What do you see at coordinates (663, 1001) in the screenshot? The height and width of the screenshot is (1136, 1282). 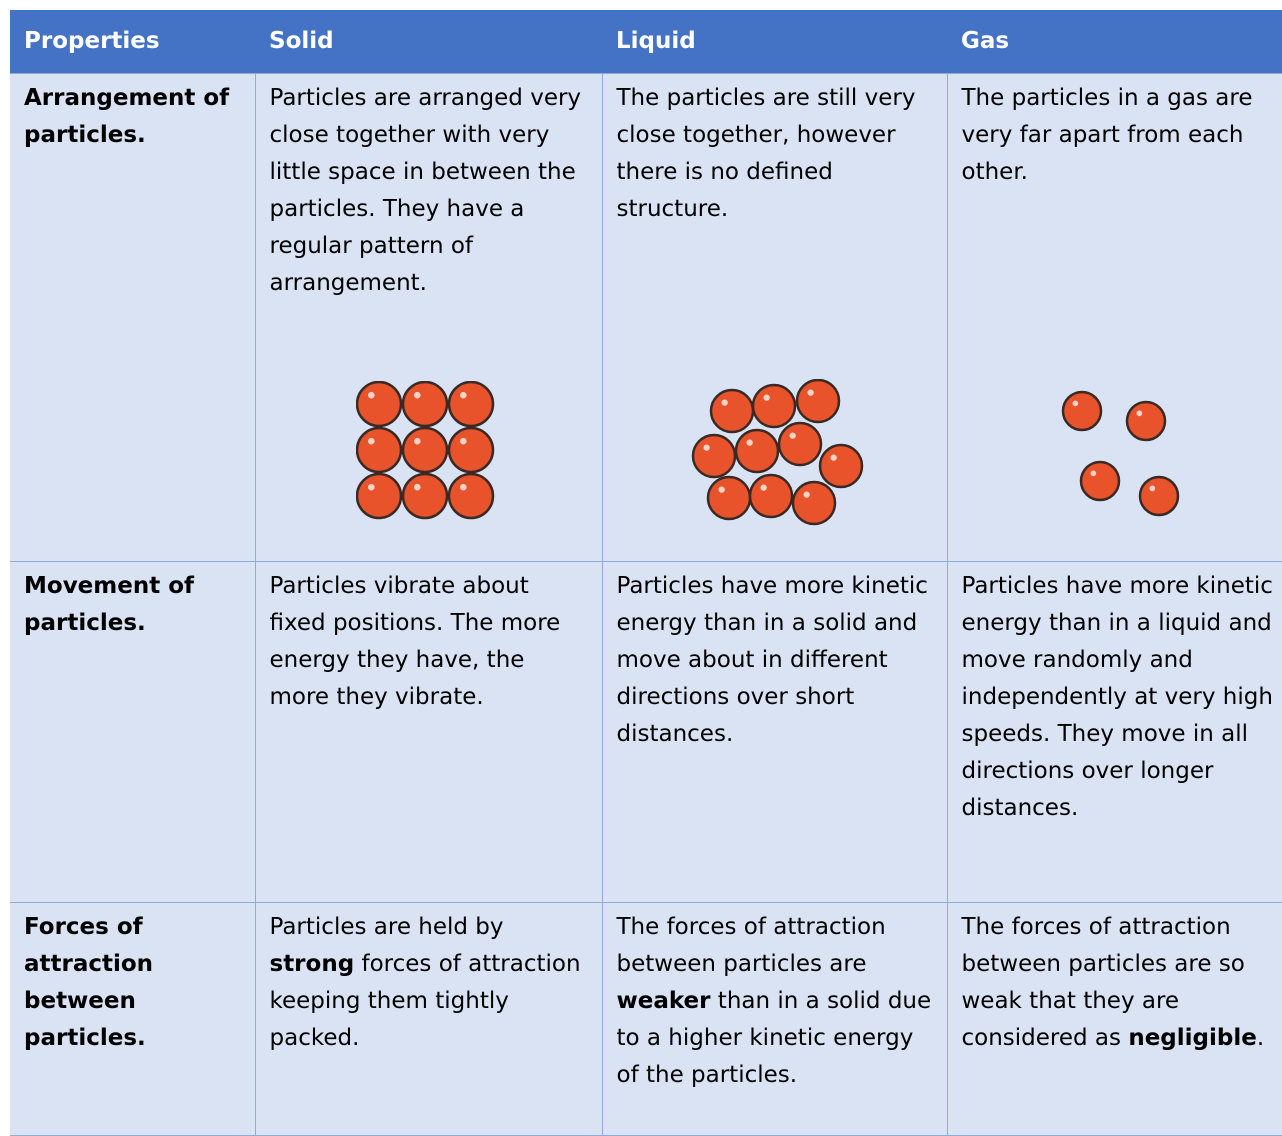 I see `bold-text: weaker` at bounding box center [663, 1001].